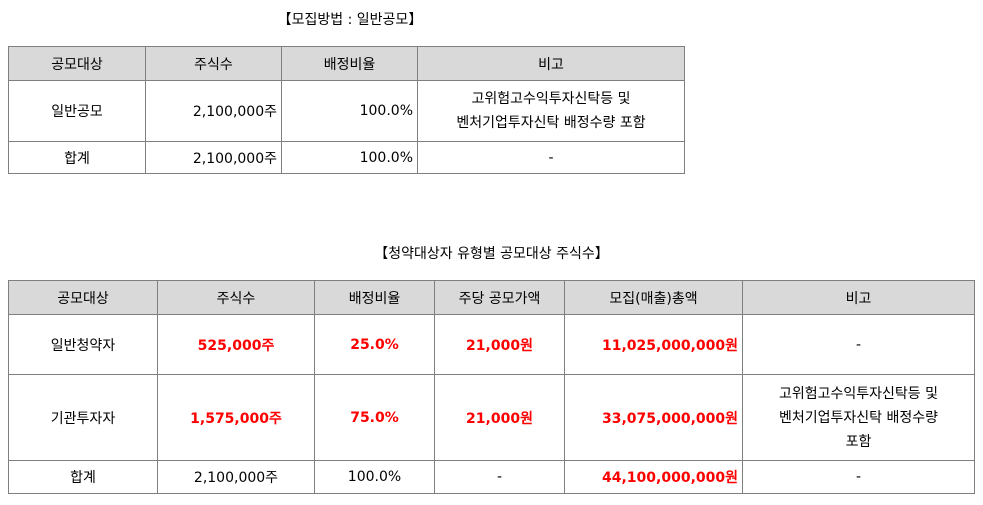  I want to click on table-row-total: 합계 2,100,000주 100.0% -, so click(346, 157).